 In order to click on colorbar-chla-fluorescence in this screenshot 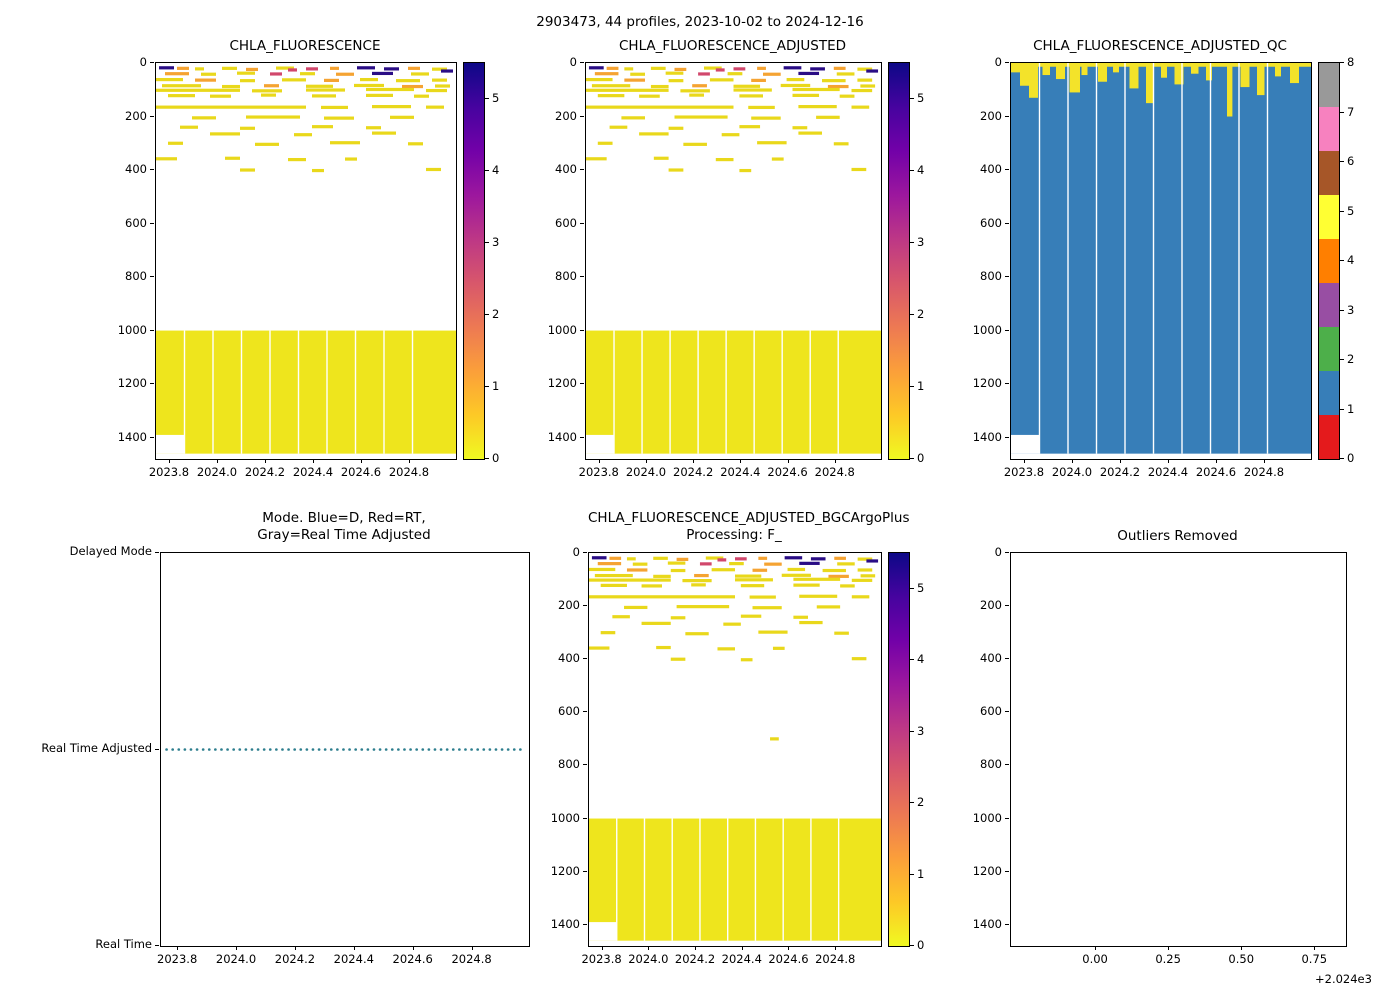, I will do `click(474, 261)`.